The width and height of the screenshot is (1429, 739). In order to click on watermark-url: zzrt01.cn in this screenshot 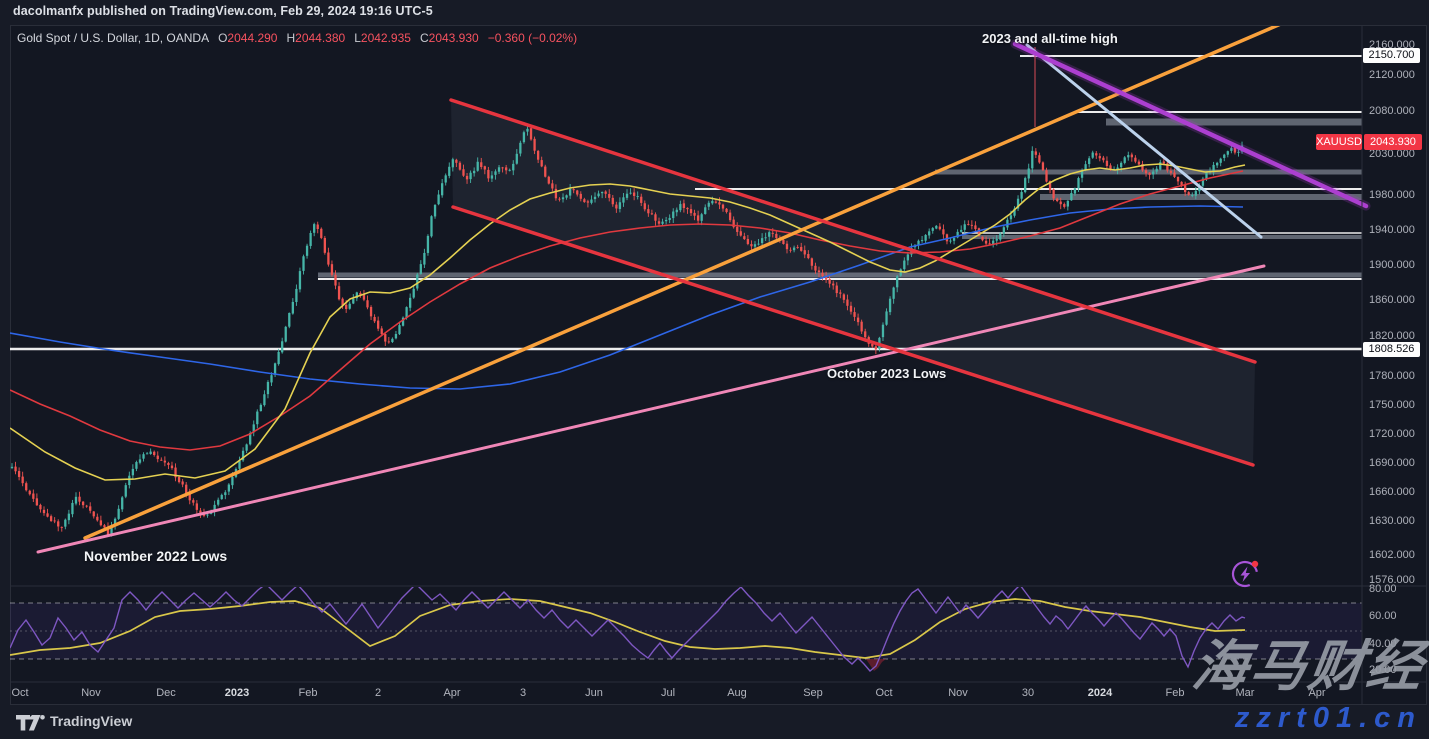, I will do `click(1328, 718)`.